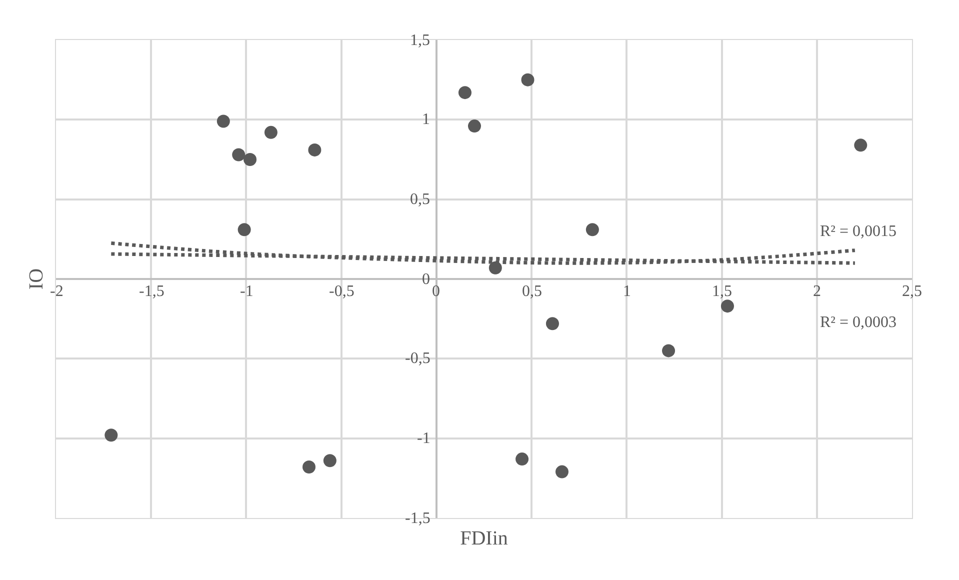 The height and width of the screenshot is (580, 959). I want to click on x-tick-label: -1, so click(247, 291).